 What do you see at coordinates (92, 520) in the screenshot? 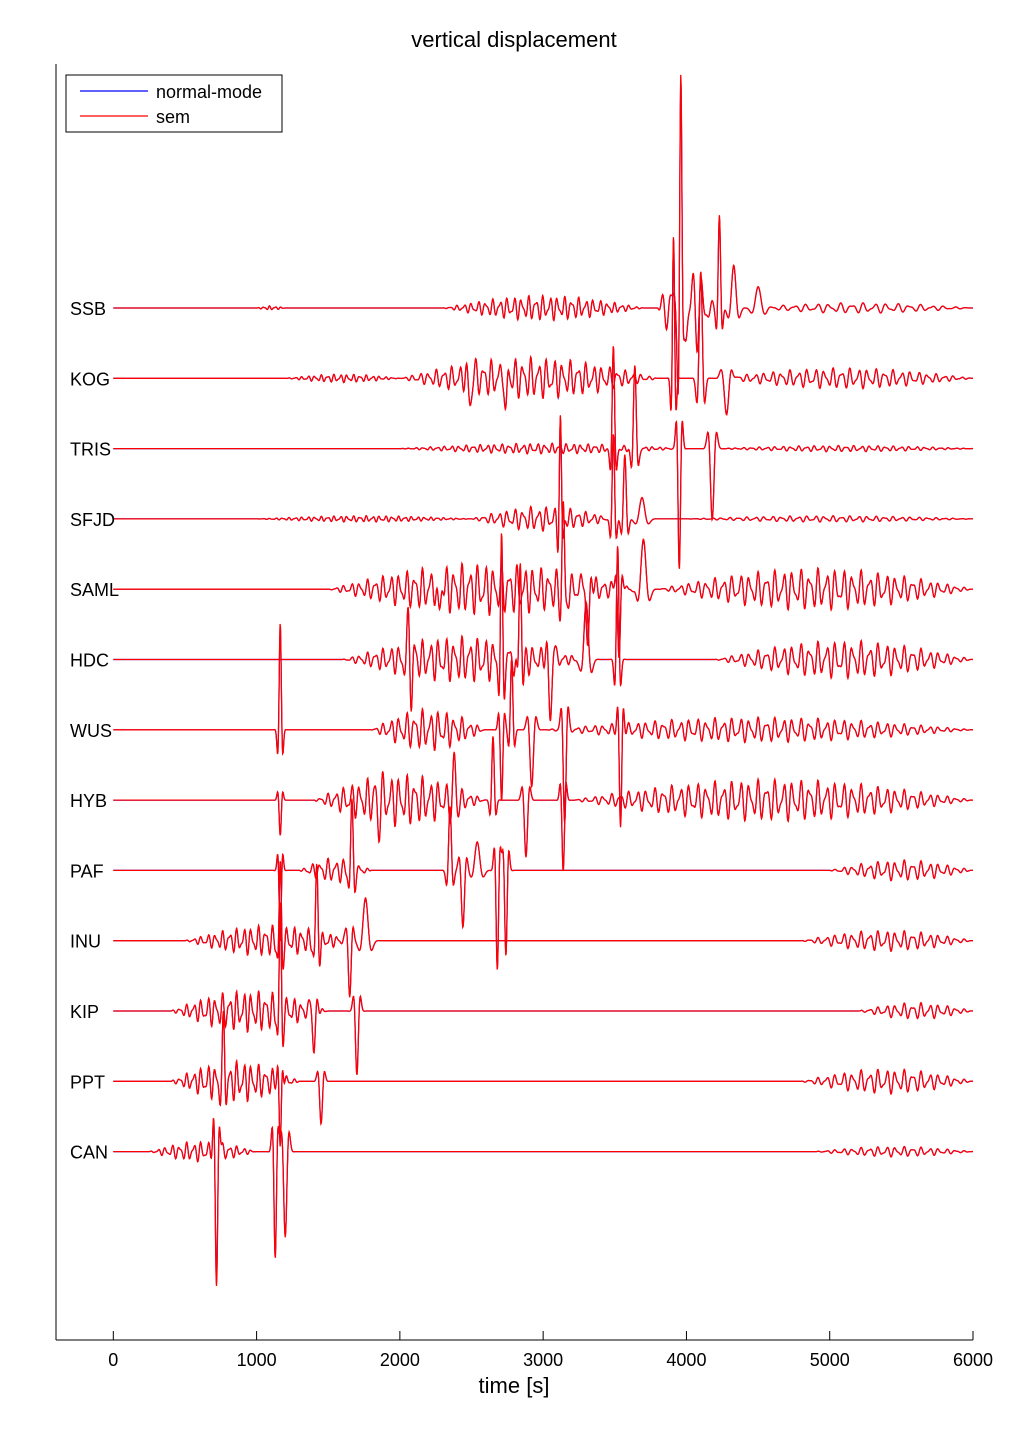
I see `station-label-sfjd: SFJD` at bounding box center [92, 520].